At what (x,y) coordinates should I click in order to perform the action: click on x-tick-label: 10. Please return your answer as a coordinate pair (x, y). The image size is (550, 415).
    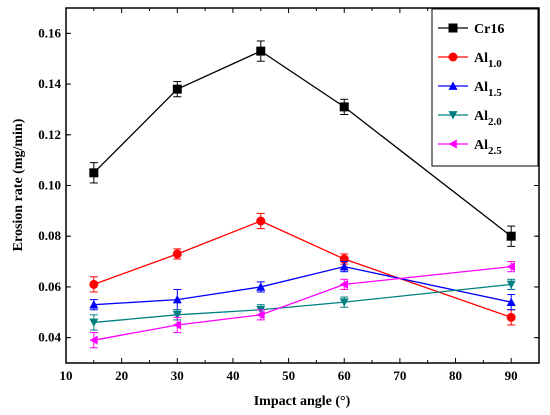
    Looking at the image, I should click on (66, 375).